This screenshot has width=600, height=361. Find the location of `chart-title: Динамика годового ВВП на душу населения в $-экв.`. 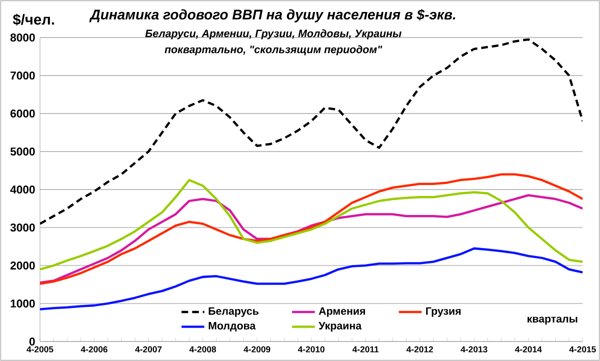

chart-title: Динамика годового ВВП на душу населения в $-экв. is located at coordinates (272, 15).